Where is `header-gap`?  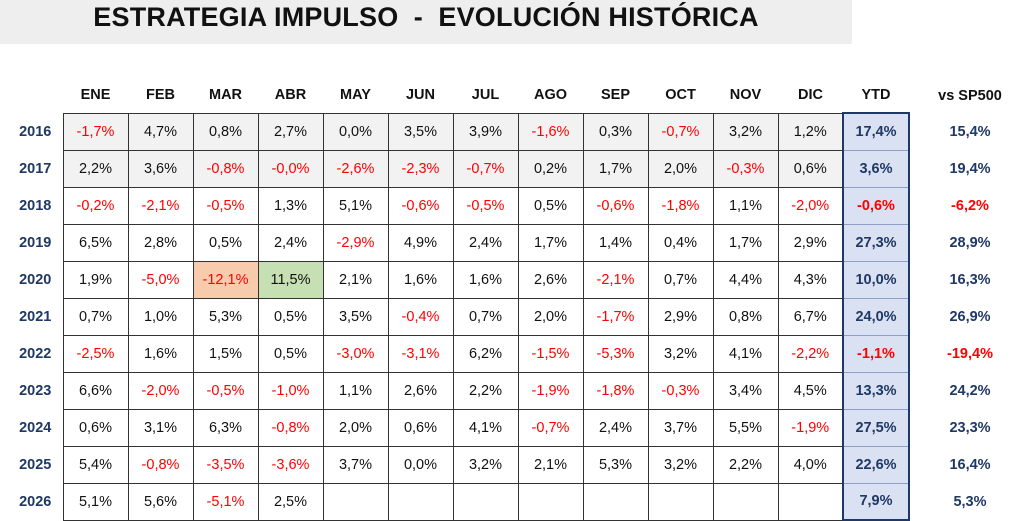
header-gap is located at coordinates (915, 95).